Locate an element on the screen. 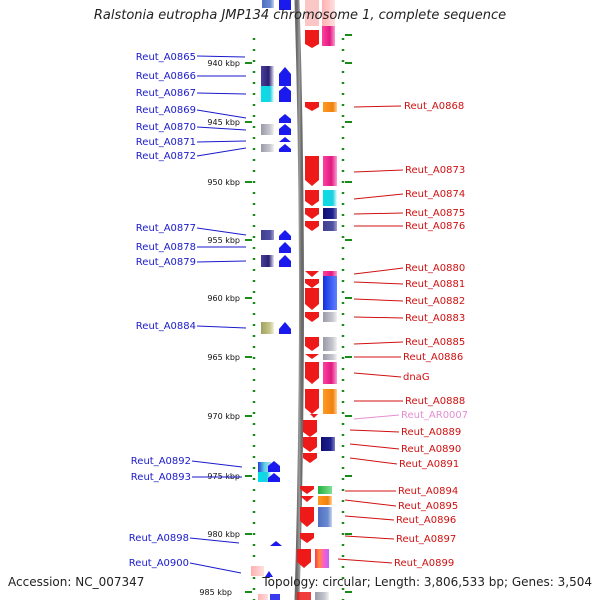 This screenshot has width=600, height=600. gene-label: Reut_A0890 is located at coordinates (431, 449).